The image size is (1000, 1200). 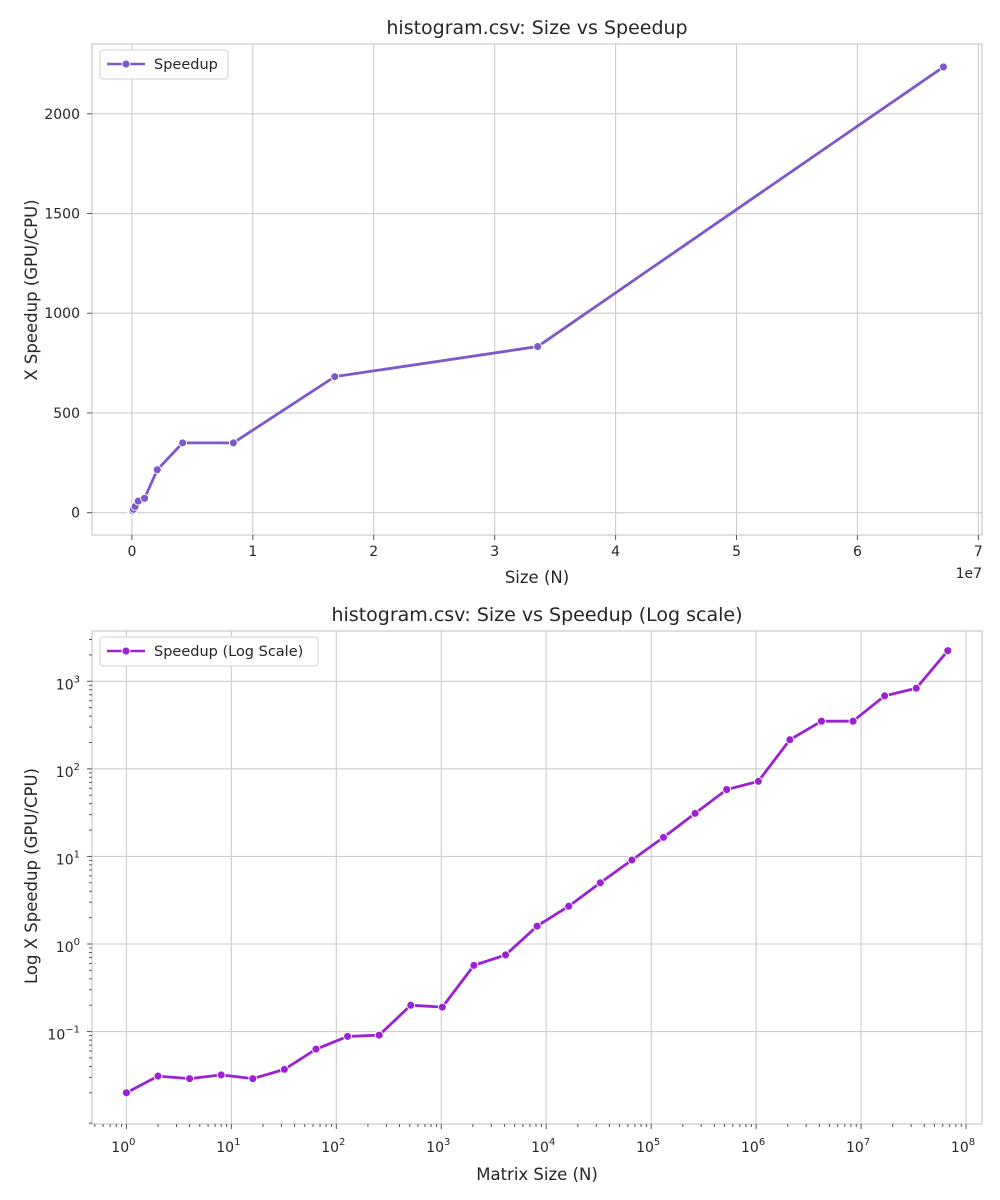 What do you see at coordinates (126, 64) in the screenshot?
I see `linear-legend-marker` at bounding box center [126, 64].